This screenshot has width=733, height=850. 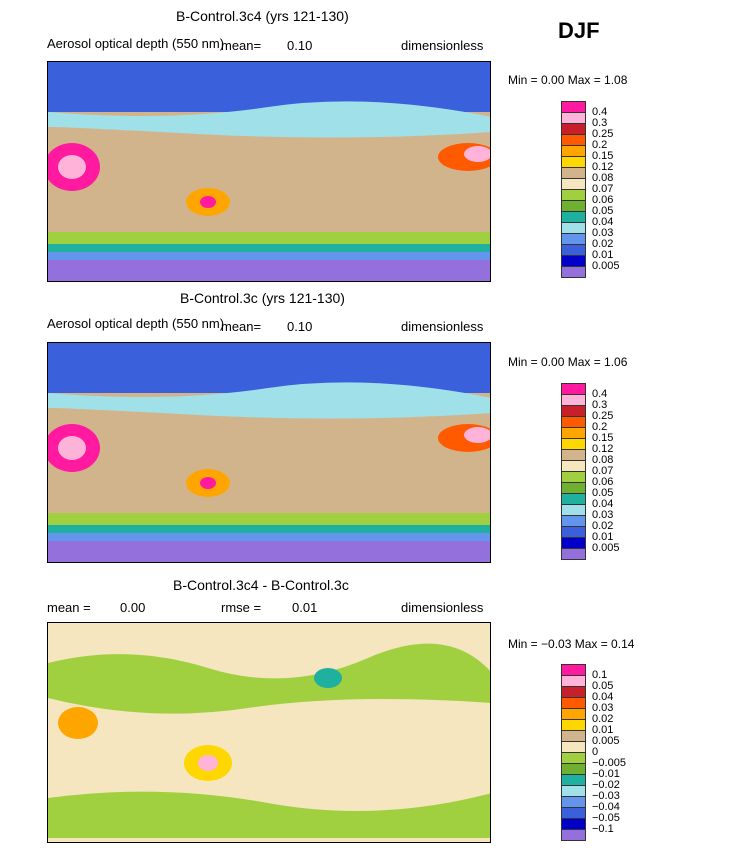 I want to click on panel-3-min-max: Min = −0.03 Max = 0.14, so click(x=571, y=644).